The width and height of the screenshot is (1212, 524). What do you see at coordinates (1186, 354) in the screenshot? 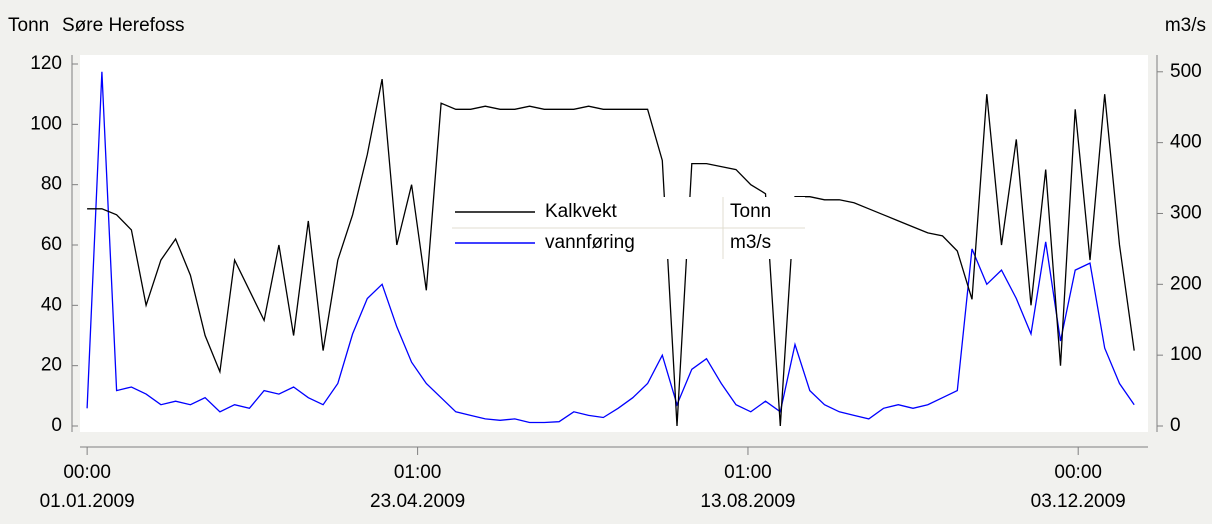
I see `y2-tick-label: 100` at bounding box center [1186, 354].